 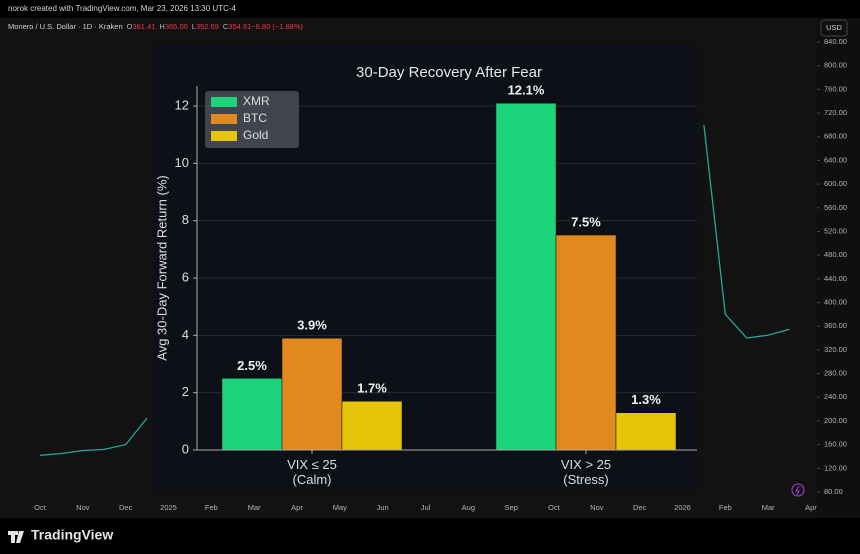 What do you see at coordinates (835, 444) in the screenshot?
I see `price-label: 160.00` at bounding box center [835, 444].